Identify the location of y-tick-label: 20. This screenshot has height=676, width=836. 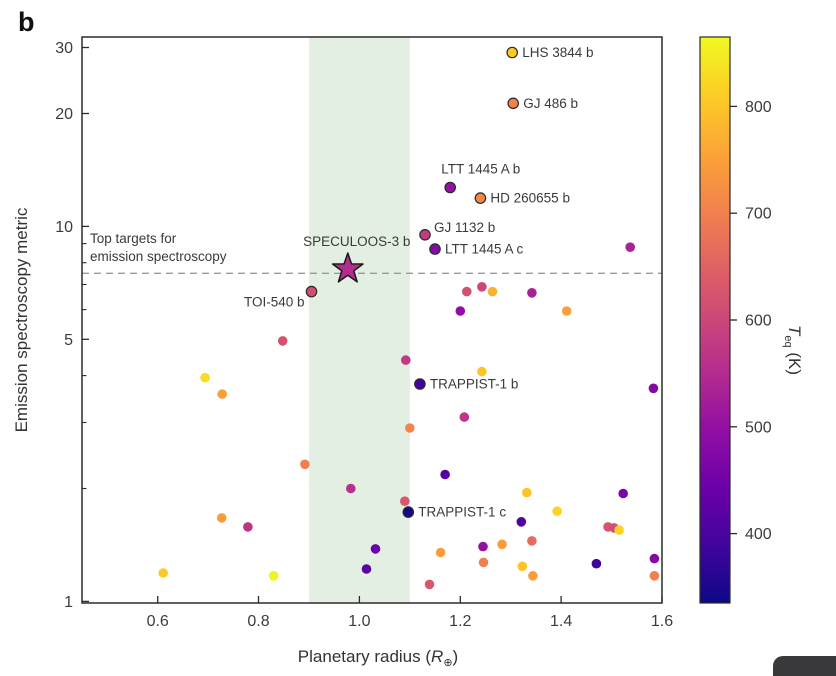
(64, 114).